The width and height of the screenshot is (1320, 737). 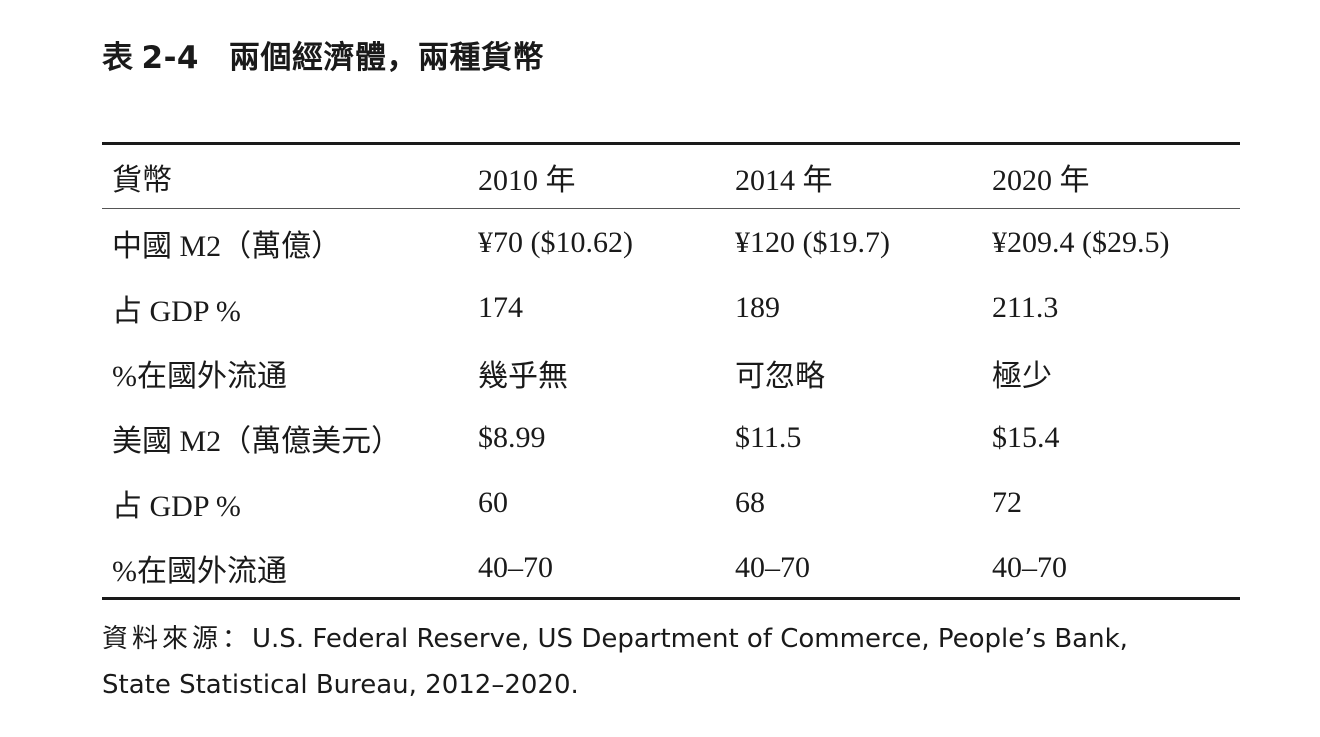 I want to click on row-label: 中國 M2（萬億）, so click(x=227, y=246).